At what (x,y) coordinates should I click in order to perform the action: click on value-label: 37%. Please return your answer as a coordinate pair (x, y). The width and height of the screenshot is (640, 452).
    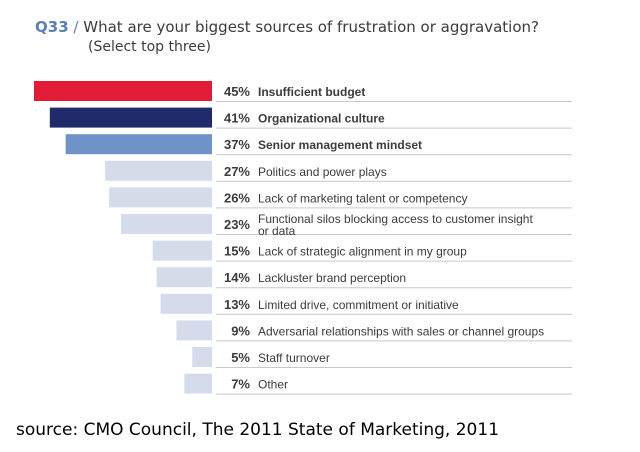
    Looking at the image, I should click on (237, 144).